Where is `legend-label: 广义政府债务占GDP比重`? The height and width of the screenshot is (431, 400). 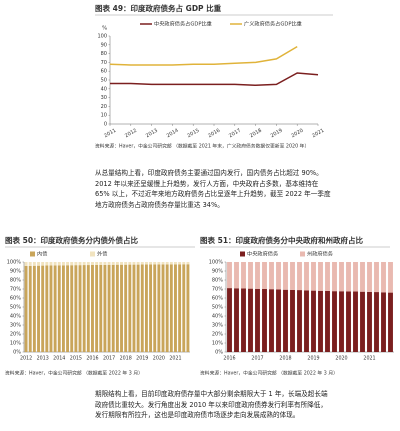
legend-label: 广义政府债务占GDP比重 is located at coordinates (273, 24).